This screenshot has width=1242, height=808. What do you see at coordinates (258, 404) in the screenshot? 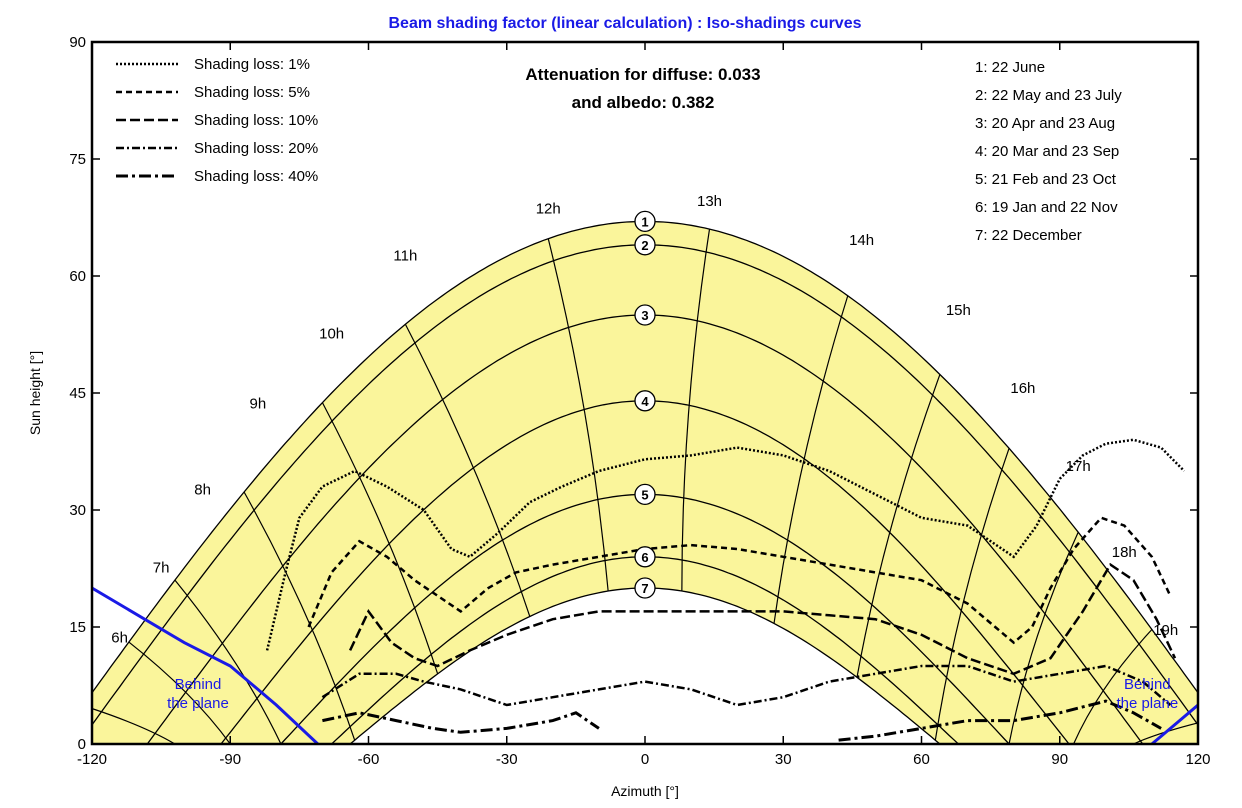
I see `hour-label: 9h` at bounding box center [258, 404].